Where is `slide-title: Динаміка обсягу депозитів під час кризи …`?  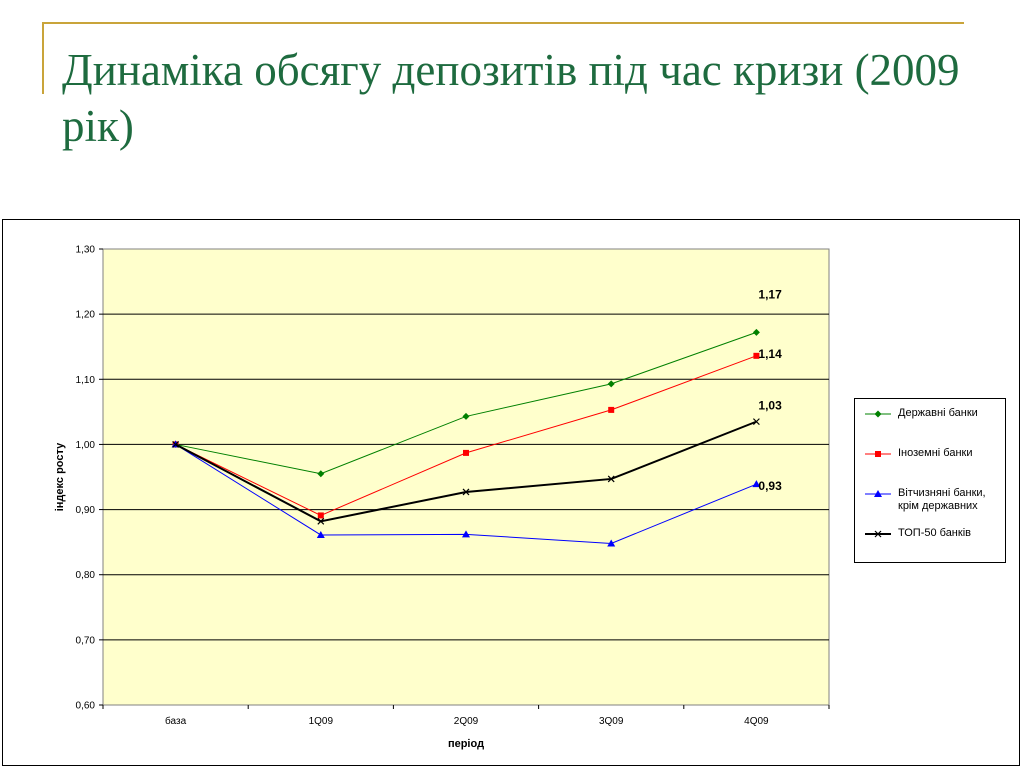
slide-title: Динаміка обсягу депозитів під час кризи … is located at coordinates (511, 98).